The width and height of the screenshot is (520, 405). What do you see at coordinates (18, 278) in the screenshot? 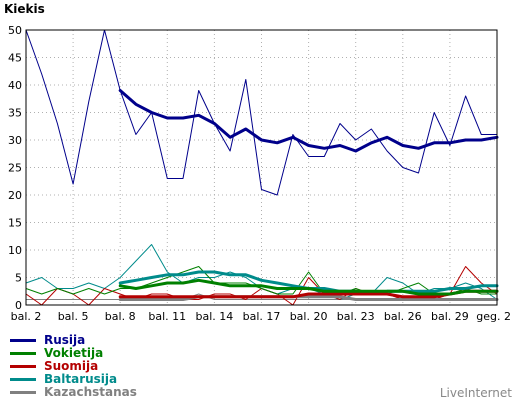
I see `y-tick-label: 5` at bounding box center [18, 278].